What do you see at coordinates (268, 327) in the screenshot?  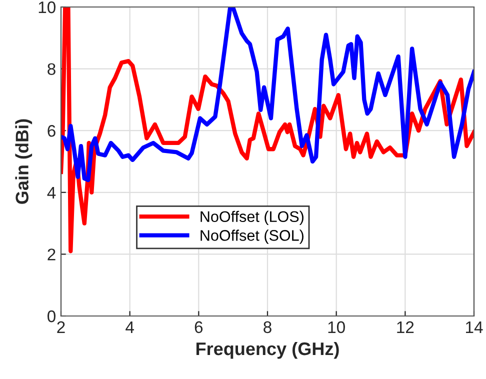 I see `x-tick-label: 8` at bounding box center [268, 327].